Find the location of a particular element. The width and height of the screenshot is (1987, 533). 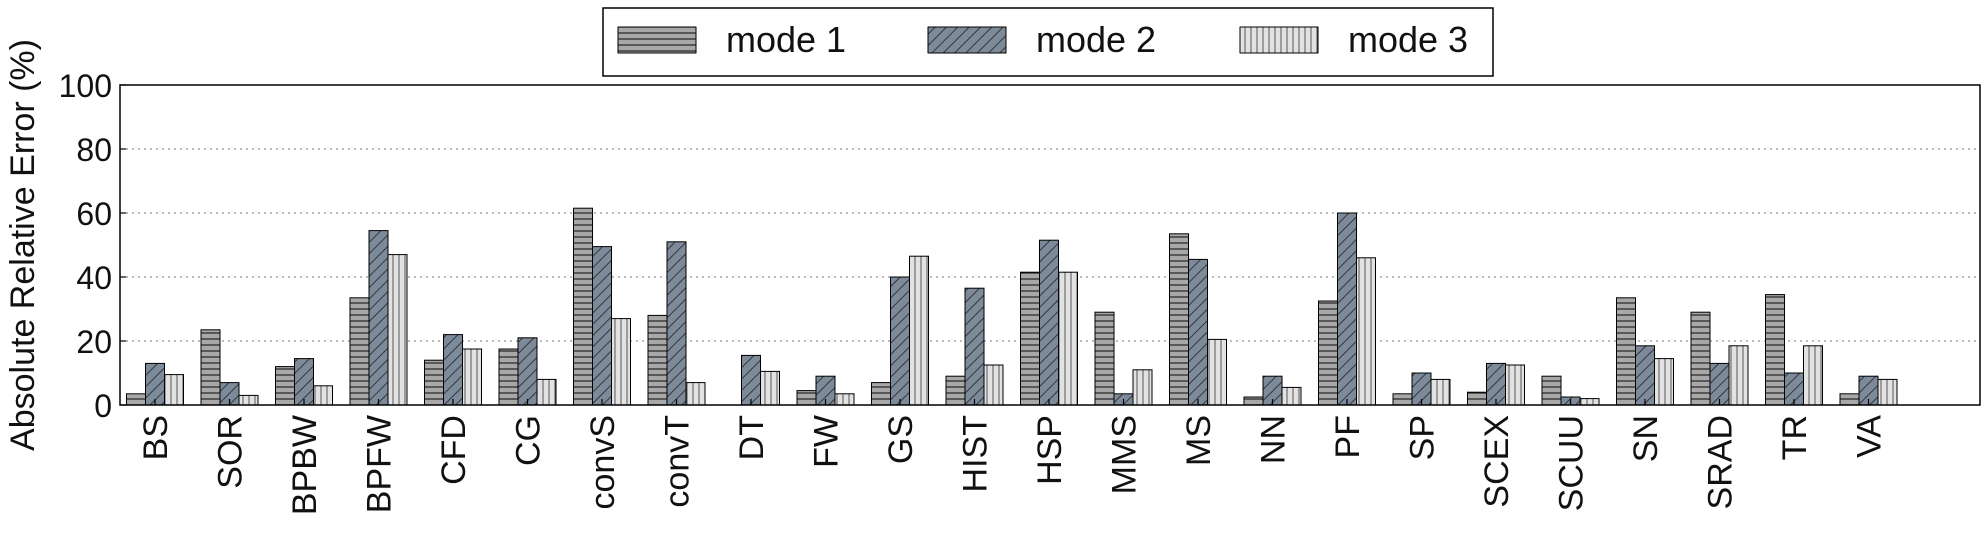

x-tick-label: VA is located at coordinates (1870, 436).